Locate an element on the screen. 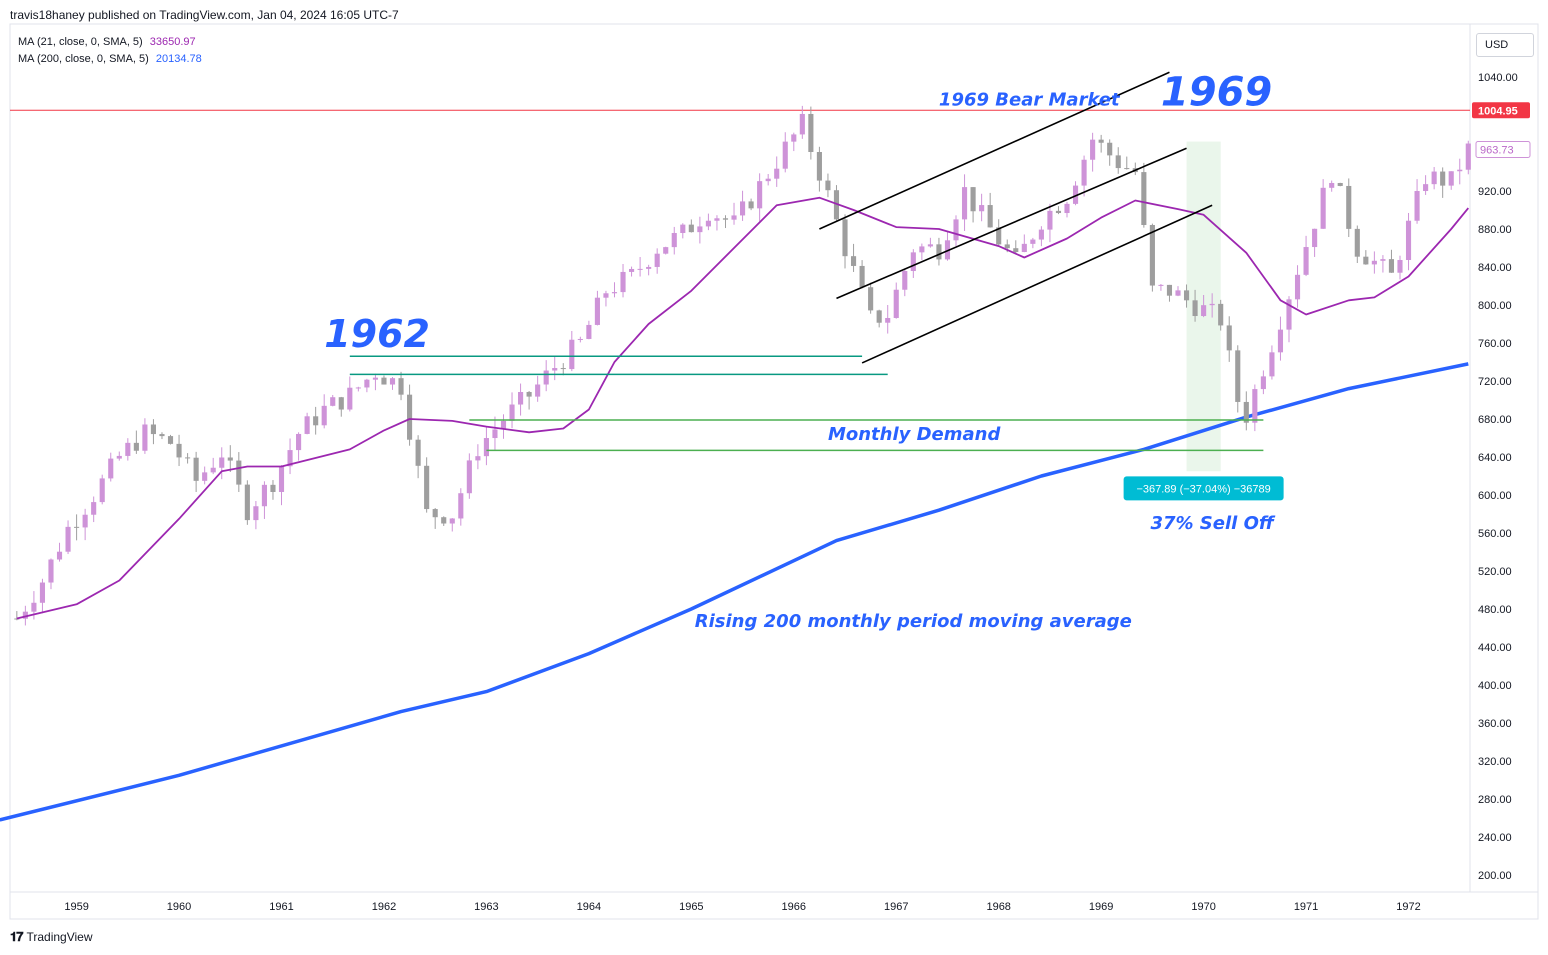 This screenshot has width=1548, height=955. annotation-bear-market: 1969 Bear Market is located at coordinates (1030, 100).